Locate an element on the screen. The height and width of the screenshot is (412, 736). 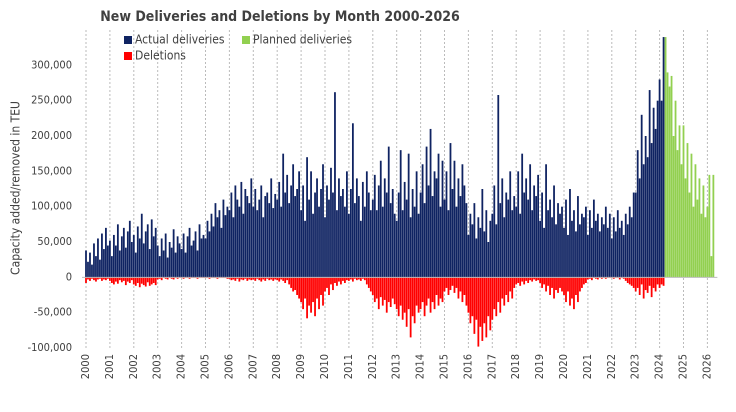
x-tick-label: 2007 is located at coordinates (252, 366).